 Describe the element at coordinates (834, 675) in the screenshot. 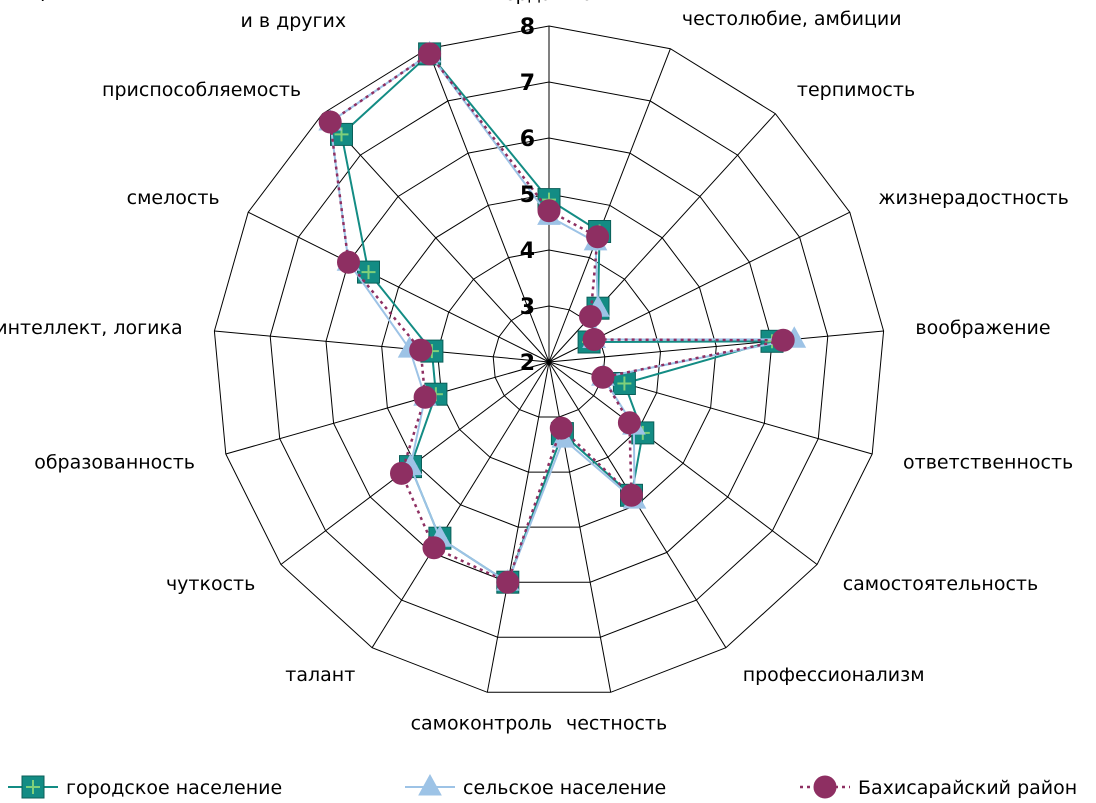

I see `category-label: профессионализм` at that location.